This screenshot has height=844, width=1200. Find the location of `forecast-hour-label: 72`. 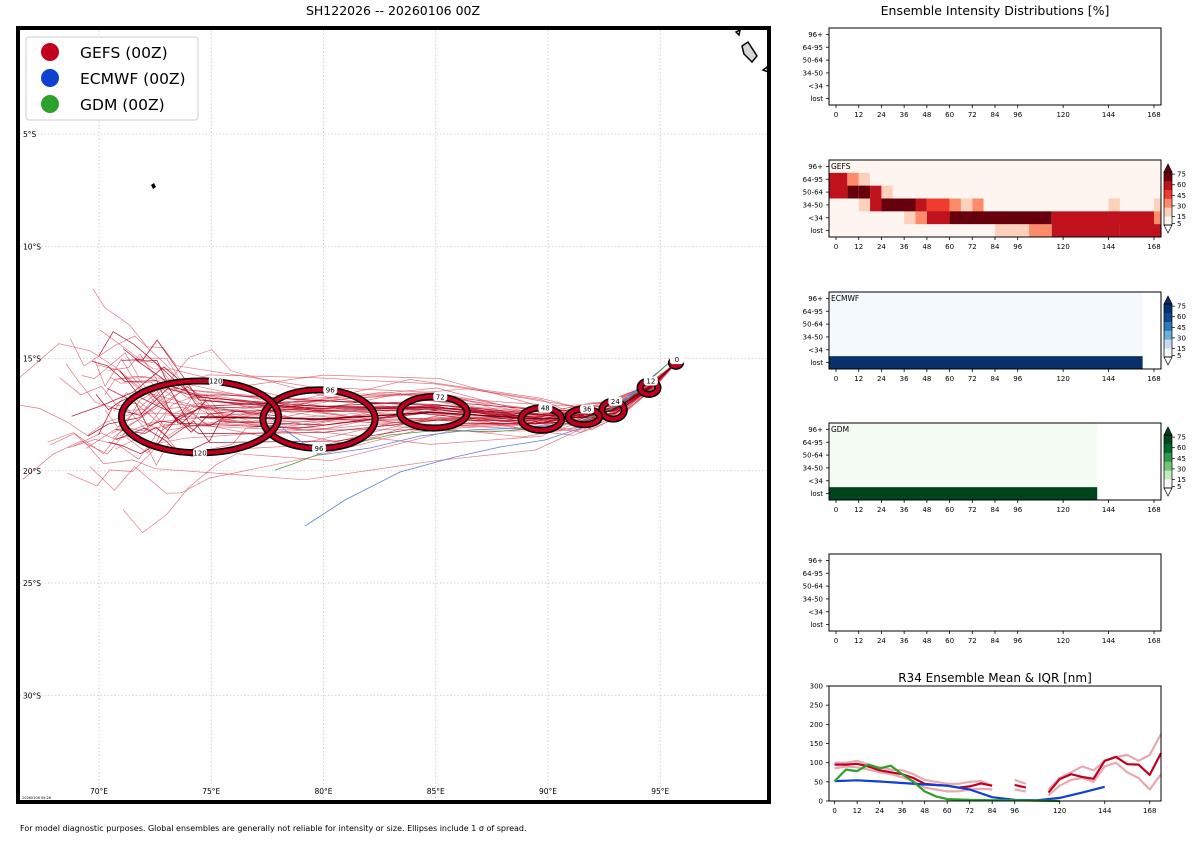

forecast-hour-label: 72 is located at coordinates (440, 397).